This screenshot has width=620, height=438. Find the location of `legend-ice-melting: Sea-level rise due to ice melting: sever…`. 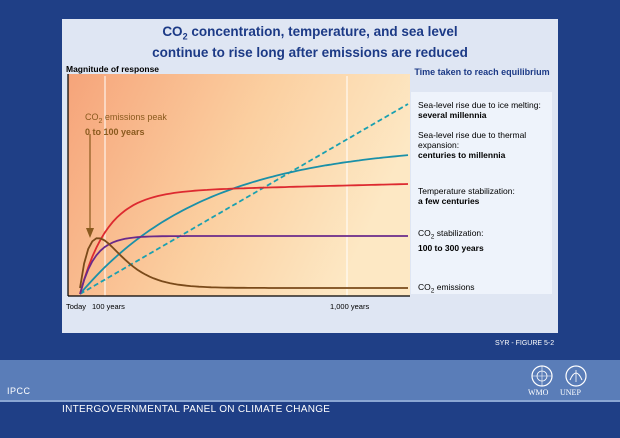

legend-ice-melting: Sea-level rise due to ice melting: sever… is located at coordinates (484, 110).